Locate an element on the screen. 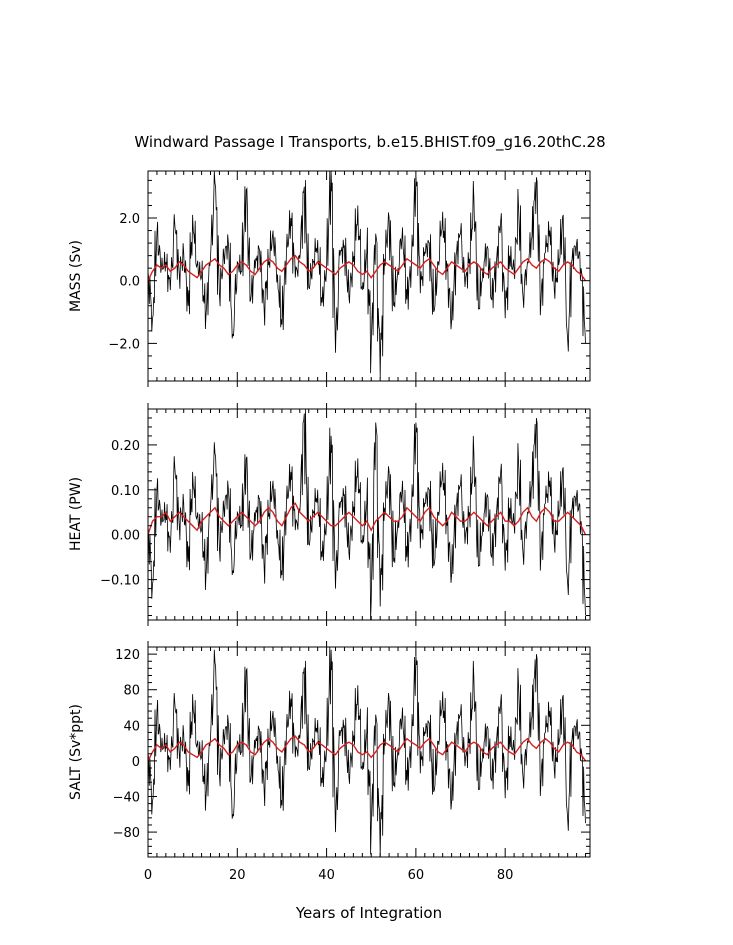  mass-smooth-series is located at coordinates (367, 268).